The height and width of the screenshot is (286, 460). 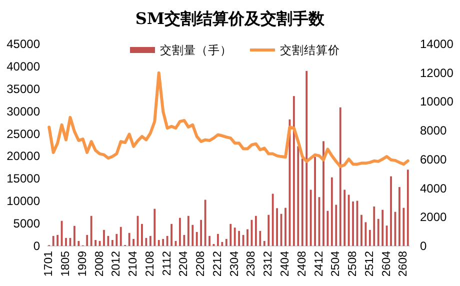 I want to click on x-tick-label: 2408, so click(x=302, y=264).